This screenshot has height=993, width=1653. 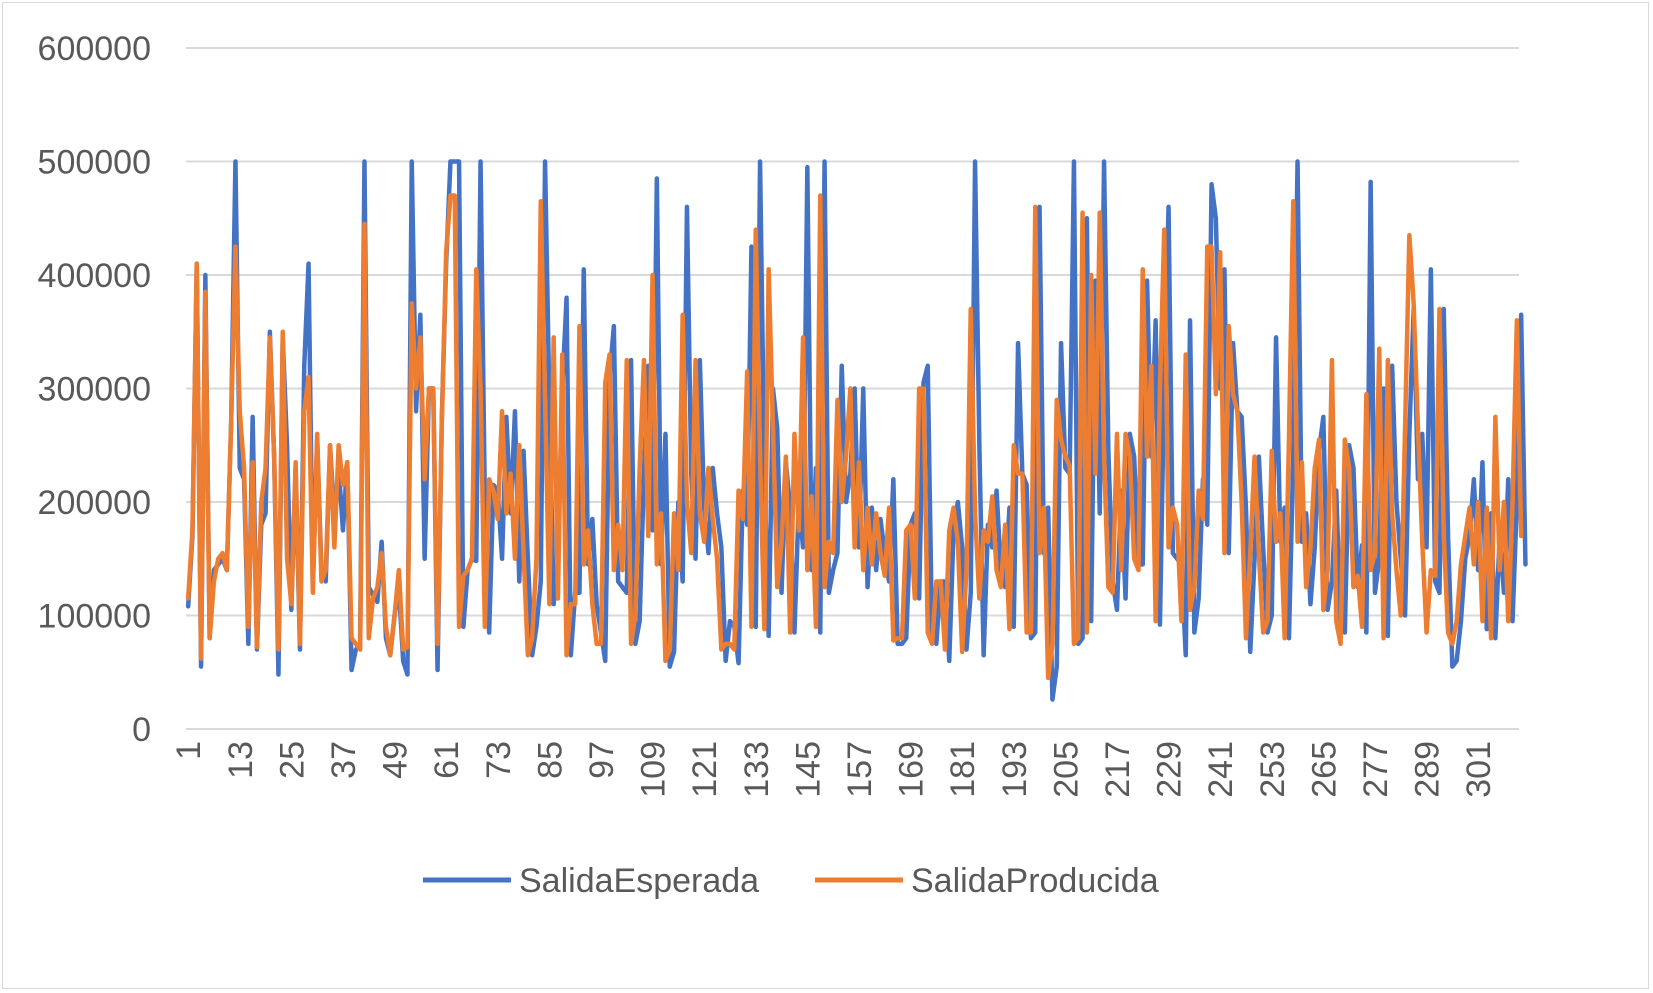 What do you see at coordinates (499, 760) in the screenshot?
I see `x-tick-label: 73` at bounding box center [499, 760].